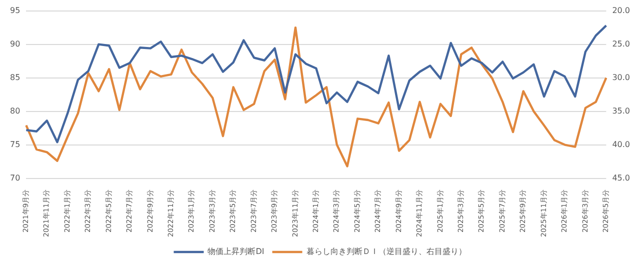  What do you see at coordinates (621, 111) in the screenshot?
I see `y2-tick-label: 35.0` at bounding box center [621, 111].